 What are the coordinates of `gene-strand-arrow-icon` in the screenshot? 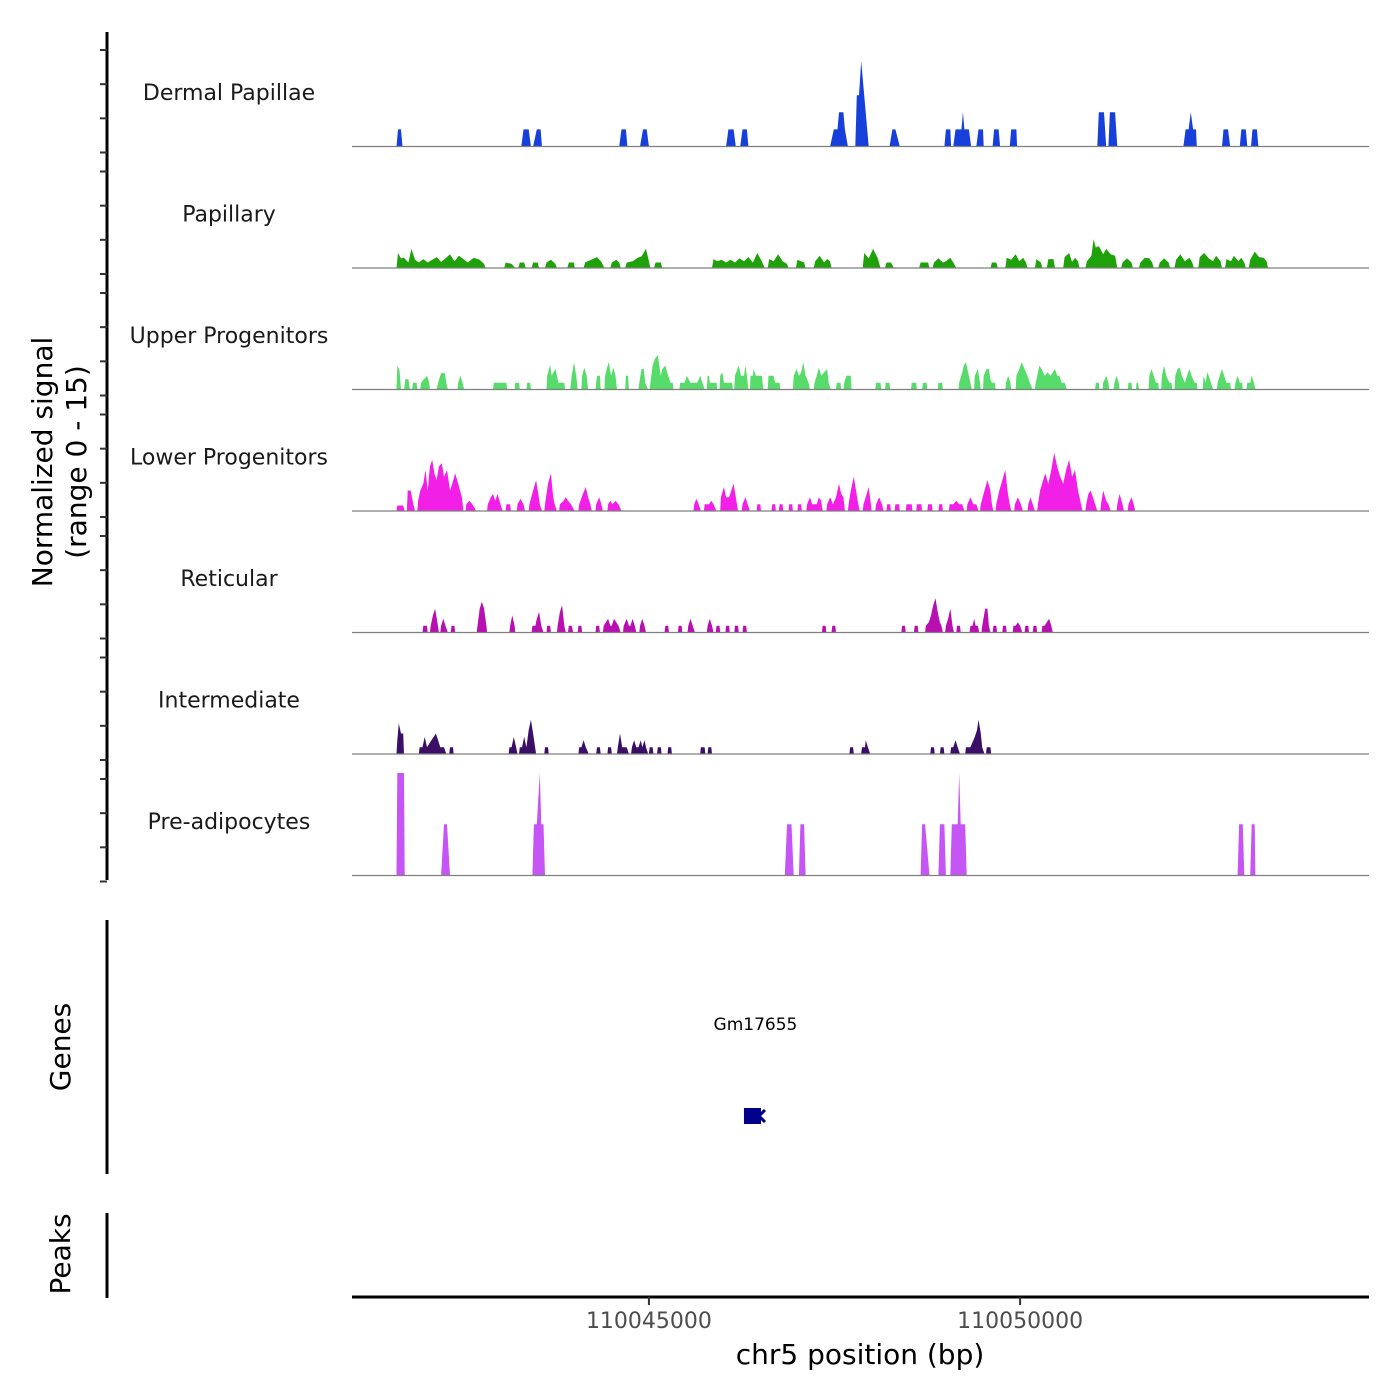 It's located at (761, 1116).